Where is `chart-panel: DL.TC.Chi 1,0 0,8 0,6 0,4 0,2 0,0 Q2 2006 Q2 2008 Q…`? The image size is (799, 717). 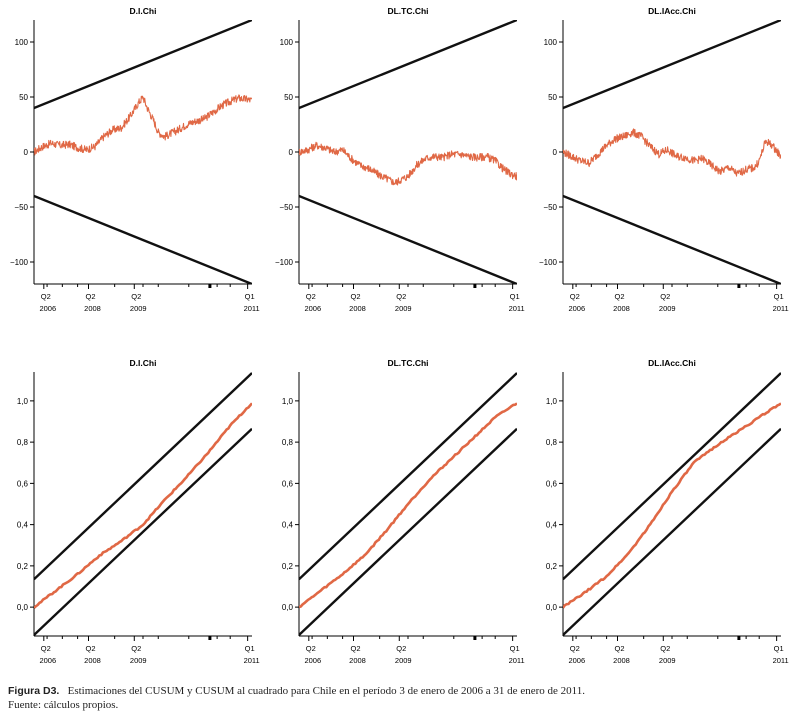
chart-panel: DL.TC.Chi 1,0 0,8 0,6 0,4 0,2 0,0 Q2 2006 Q2 2008 Q… is located at coordinates (403, 511).